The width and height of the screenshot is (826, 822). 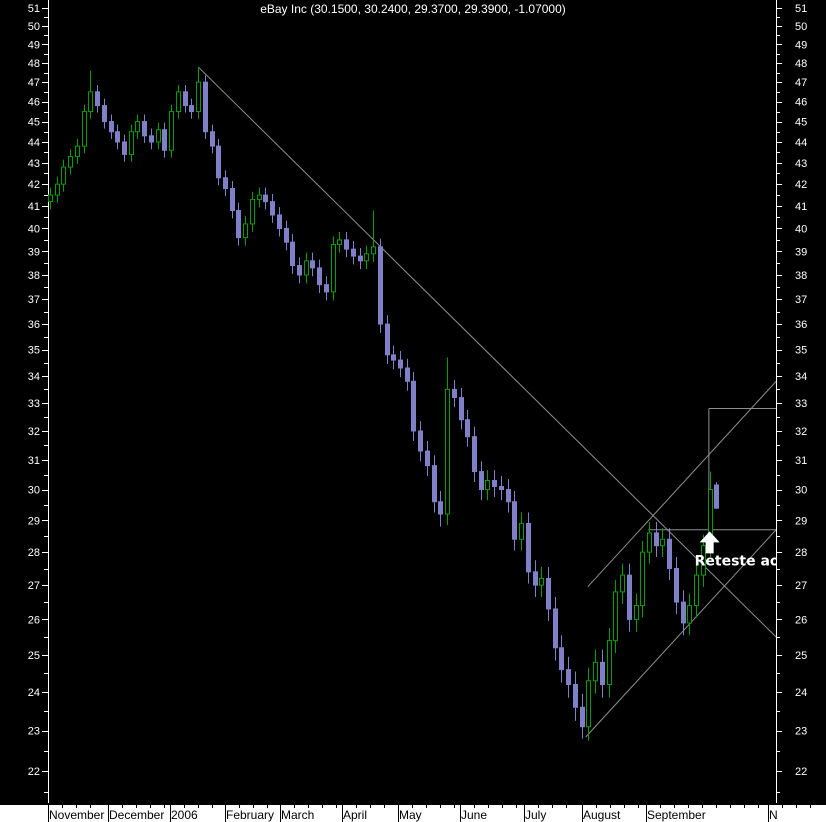 What do you see at coordinates (250, 815) in the screenshot?
I see `x-tick-label-february: February` at bounding box center [250, 815].